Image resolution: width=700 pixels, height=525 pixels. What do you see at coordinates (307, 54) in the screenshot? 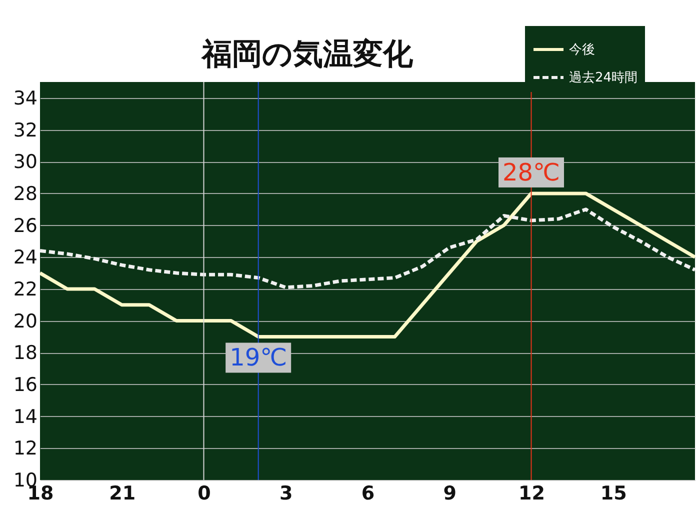
I see `chart-title: 福岡の気温変化` at bounding box center [307, 54].